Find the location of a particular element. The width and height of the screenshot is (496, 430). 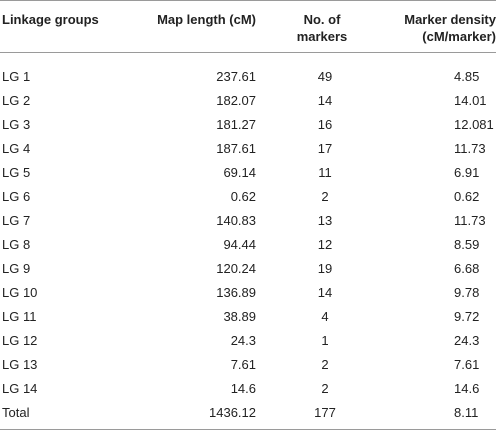

cell-marker-density-value: 6.91 is located at coordinates (467, 172).